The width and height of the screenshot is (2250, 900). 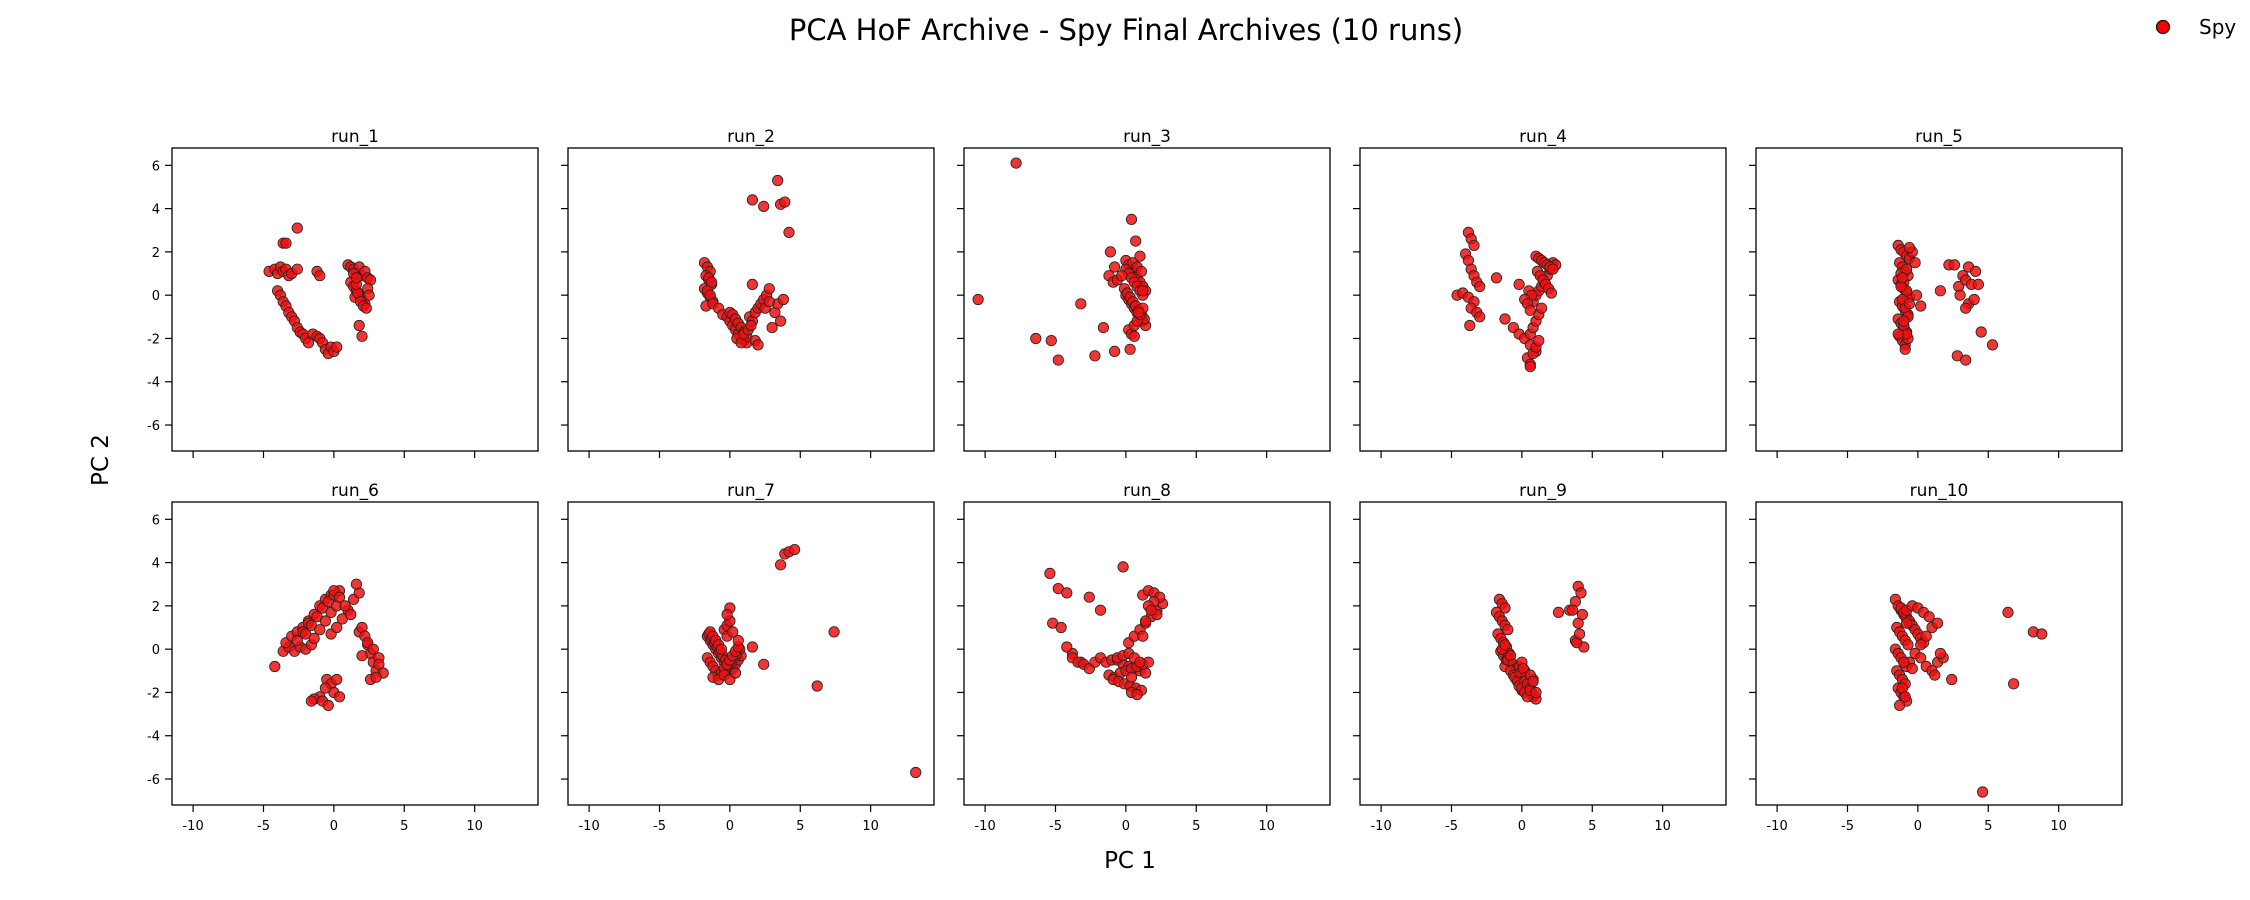 What do you see at coordinates (1451, 826) in the screenshot?
I see `x-tick-label: -5` at bounding box center [1451, 826].